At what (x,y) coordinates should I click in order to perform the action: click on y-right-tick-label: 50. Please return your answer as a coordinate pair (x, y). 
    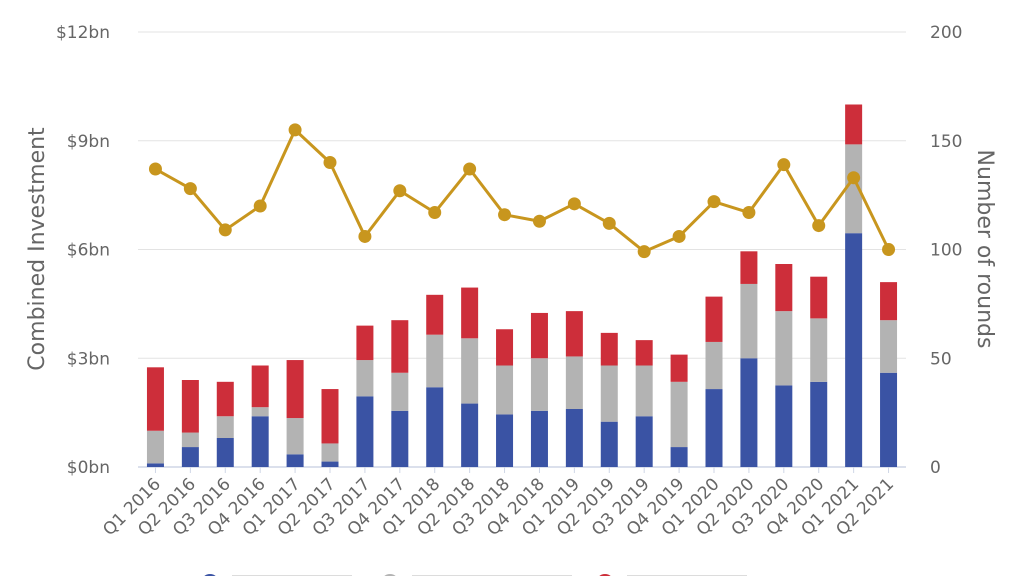
    Looking at the image, I should click on (941, 359).